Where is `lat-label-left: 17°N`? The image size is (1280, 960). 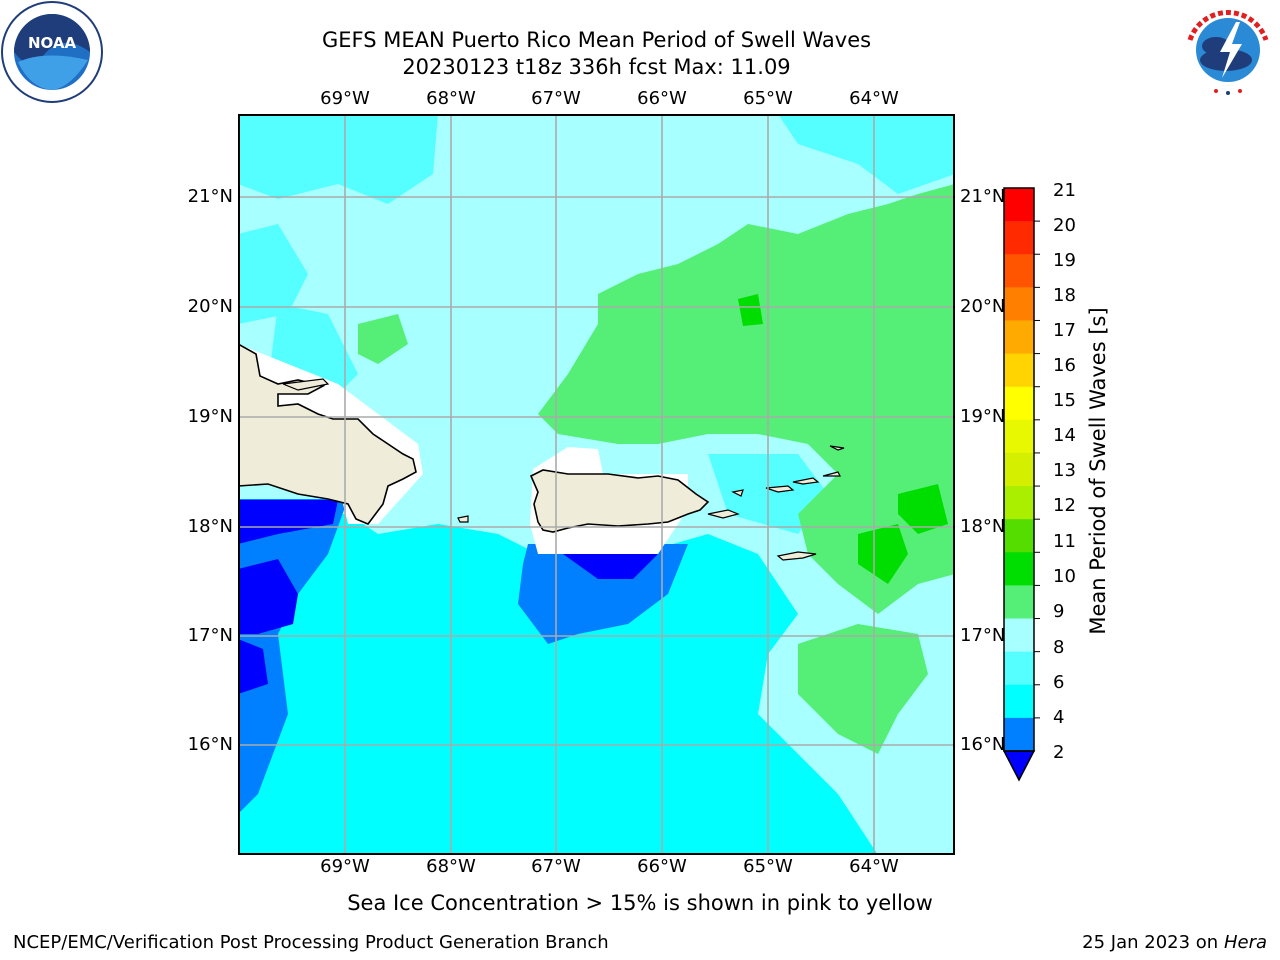 lat-label-left: 17°N is located at coordinates (210, 635).